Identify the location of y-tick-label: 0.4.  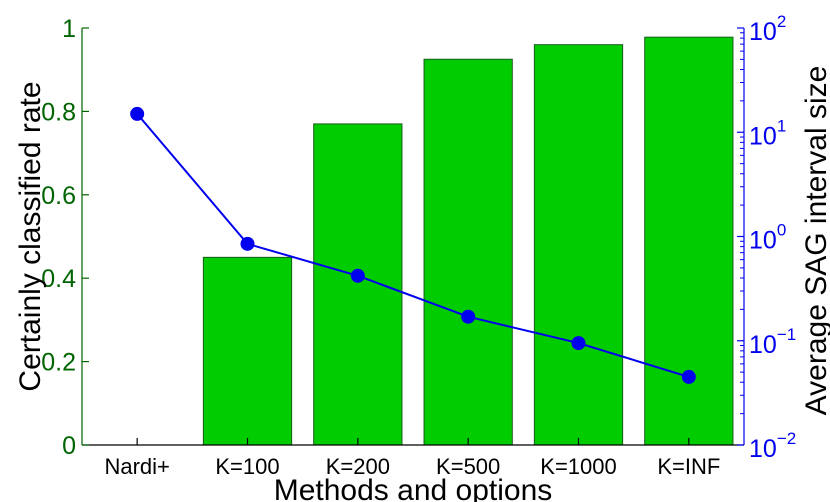
(58, 279).